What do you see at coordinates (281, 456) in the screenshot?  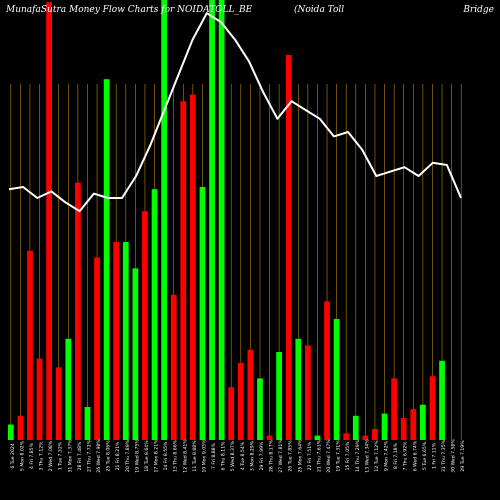 I see `x-tick-label: 27 Wed 7.81%` at bounding box center [281, 456].